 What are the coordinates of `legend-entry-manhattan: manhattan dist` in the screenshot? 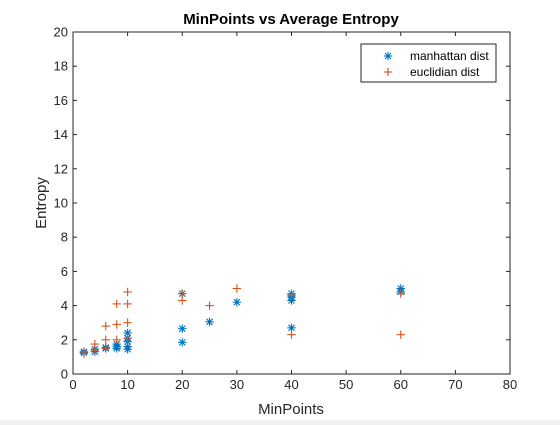 It's located at (449, 56).